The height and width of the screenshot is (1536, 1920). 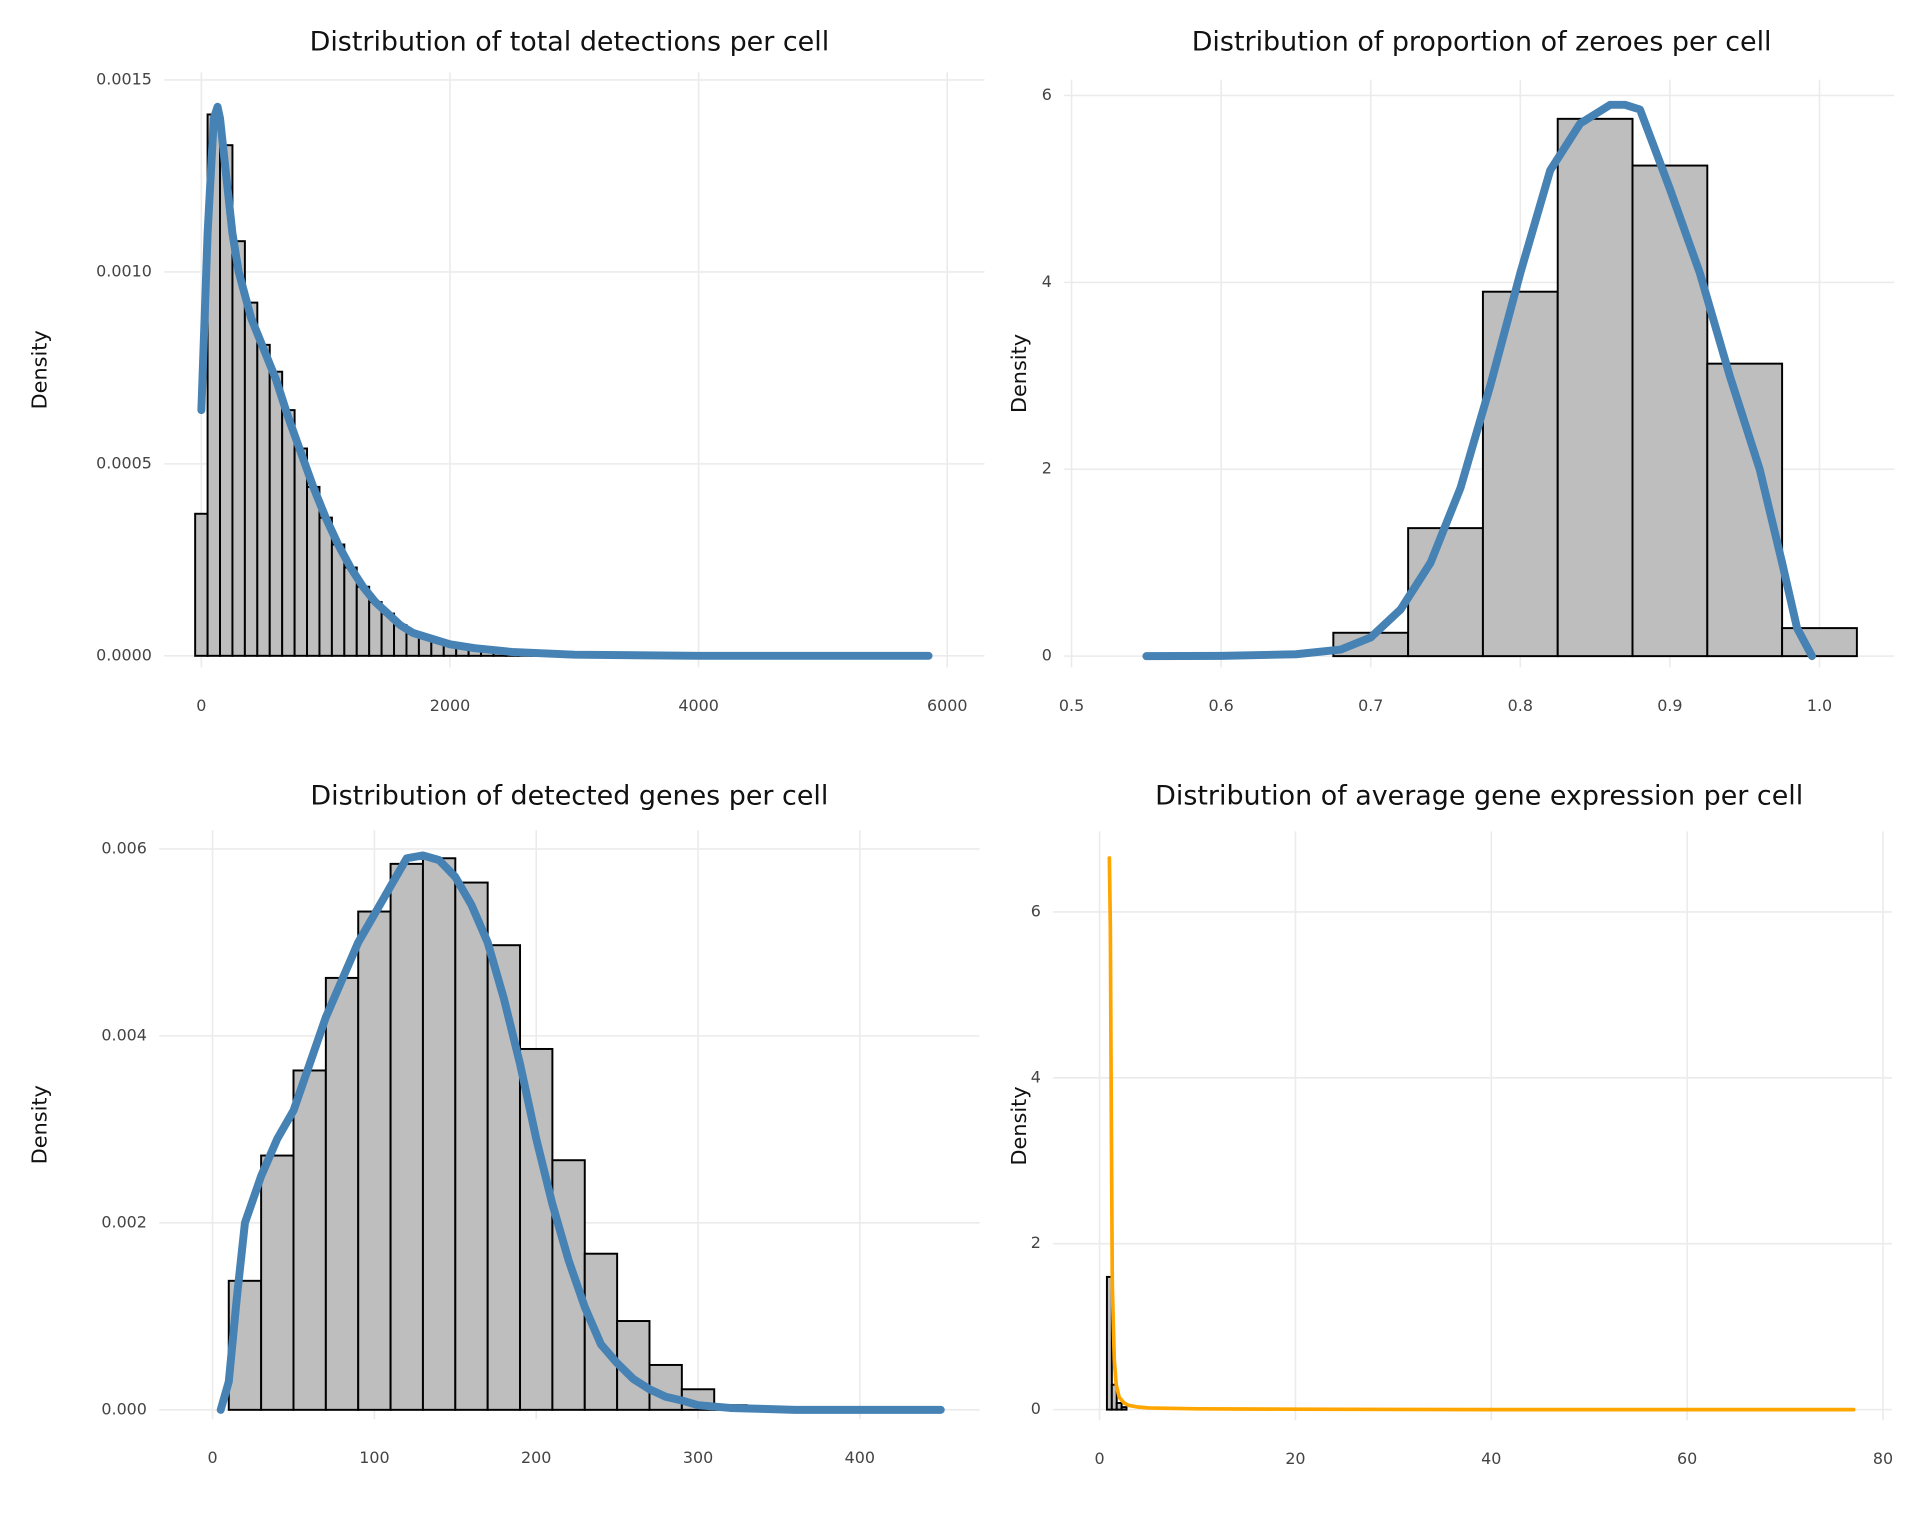 What do you see at coordinates (124, 462) in the screenshot?
I see `y-tick-label: 0.0005` at bounding box center [124, 462].